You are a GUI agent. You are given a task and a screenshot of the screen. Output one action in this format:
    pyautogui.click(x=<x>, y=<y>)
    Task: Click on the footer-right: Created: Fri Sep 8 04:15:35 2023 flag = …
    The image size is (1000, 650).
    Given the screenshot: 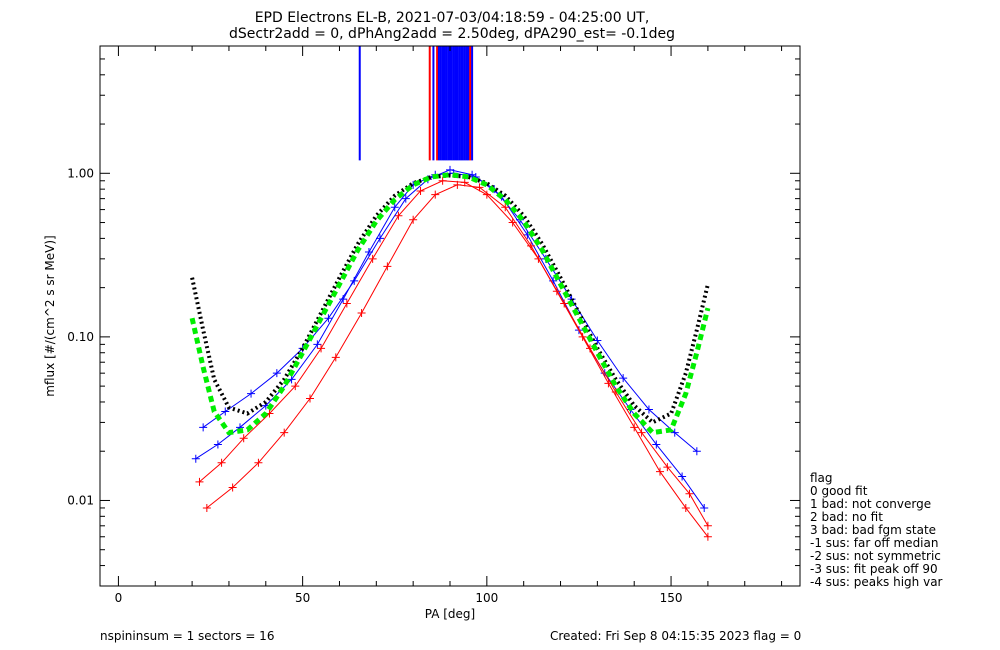 What is the action you would take?
    pyautogui.click(x=675, y=636)
    